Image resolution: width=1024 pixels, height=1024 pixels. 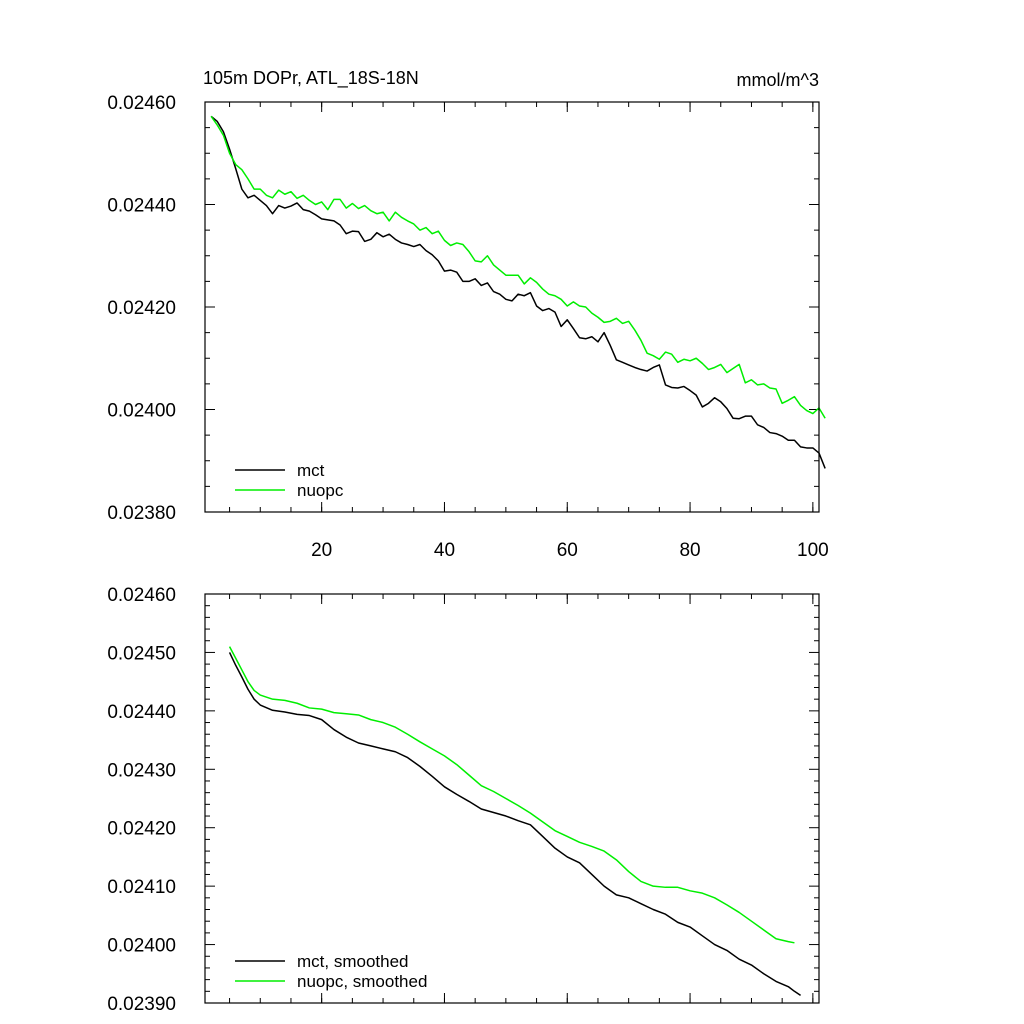 I want to click on legend-label-nuopc: nuopc, so click(x=320, y=490).